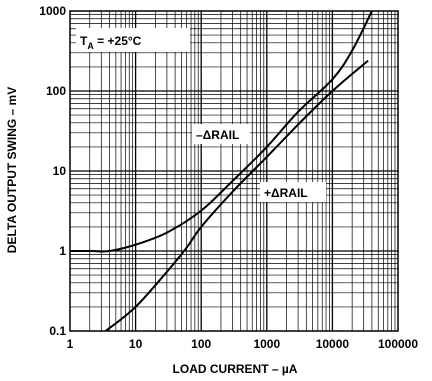 Image resolution: width=432 pixels, height=381 pixels. I want to click on condition-label: TA = +25°C, so click(111, 42).